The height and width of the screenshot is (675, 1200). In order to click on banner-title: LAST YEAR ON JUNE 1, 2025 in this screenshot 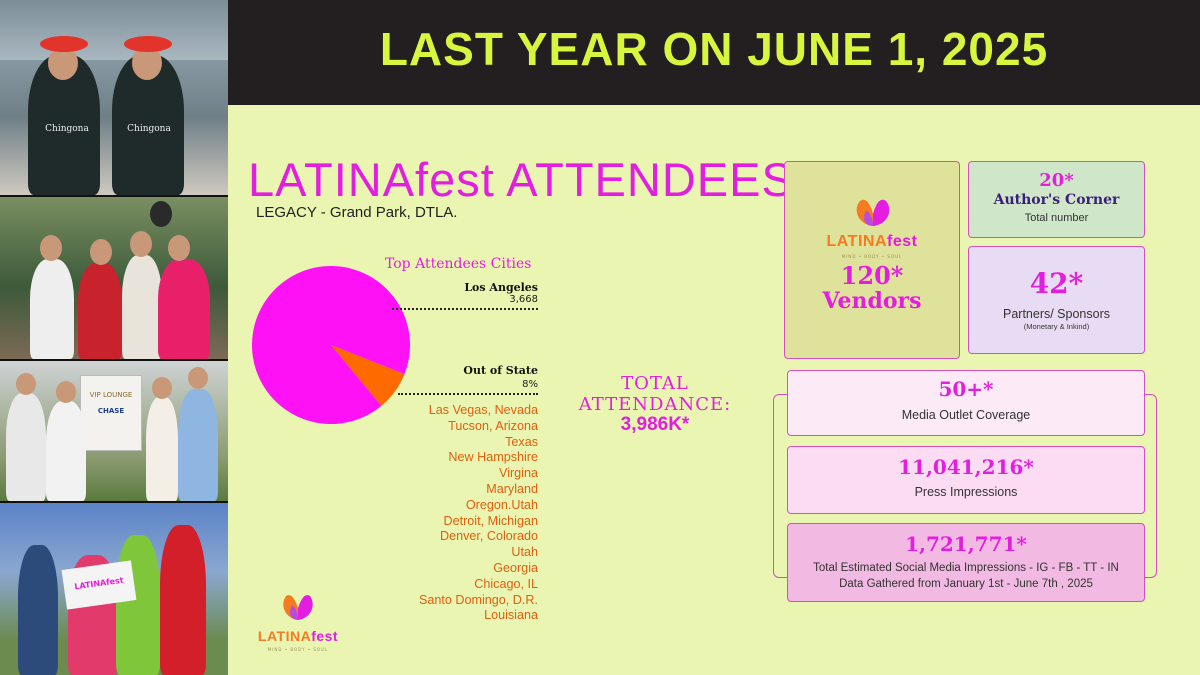, I will do `click(714, 49)`.